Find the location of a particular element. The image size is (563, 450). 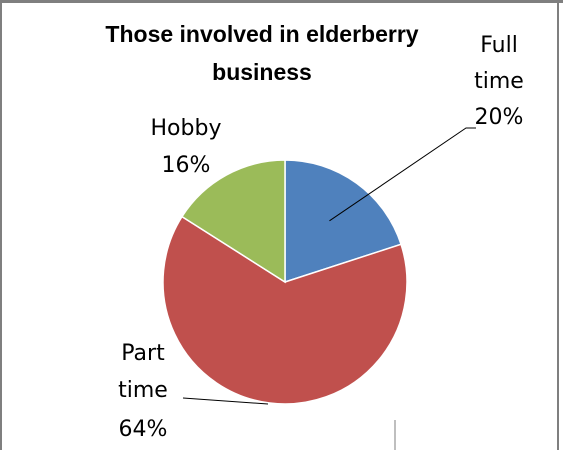

slice-label-full-time-value: 20% is located at coordinates (499, 117).